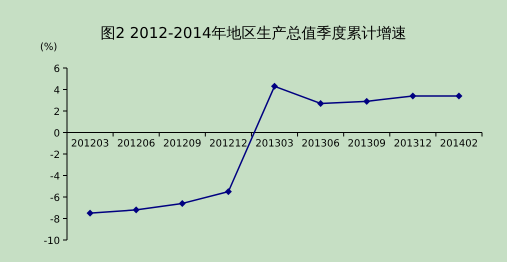  Describe the element at coordinates (228, 144) in the screenshot. I see `x-tick-label: 201212` at that location.